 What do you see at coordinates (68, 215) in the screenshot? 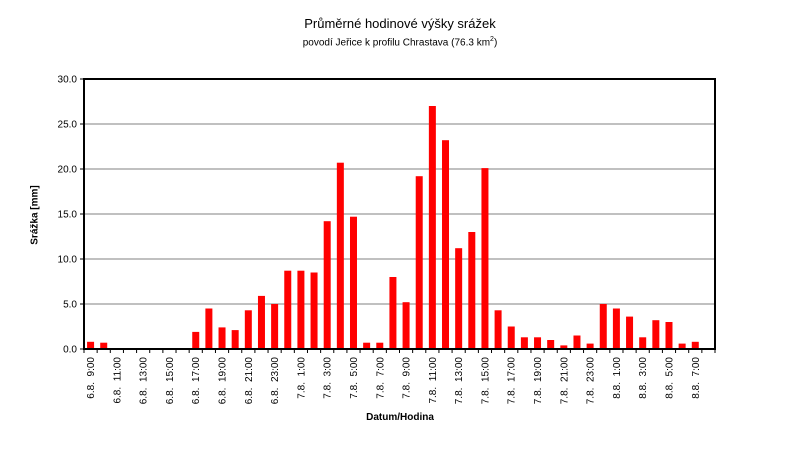
I see `y-tick-label: 15.0` at bounding box center [68, 215].